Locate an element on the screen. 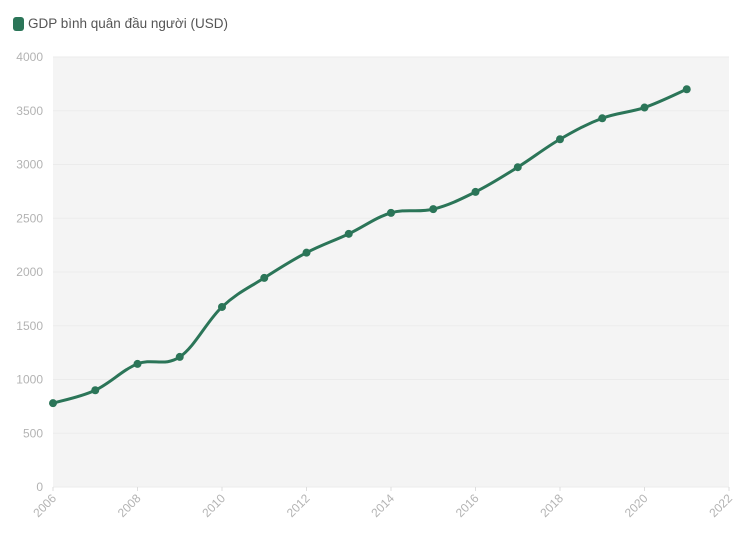 This screenshot has width=750, height=544. y-tick-label: 1000 is located at coordinates (29, 380).